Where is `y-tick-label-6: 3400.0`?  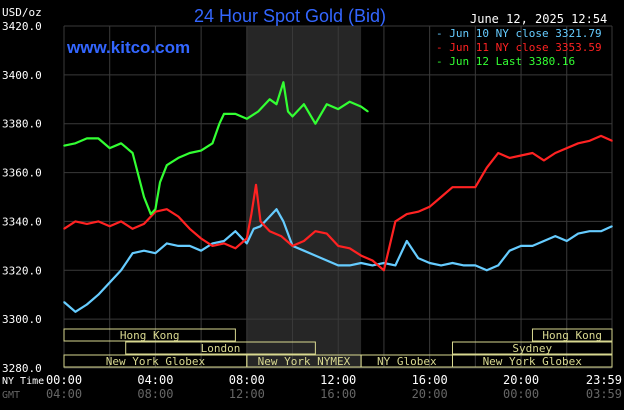 y-tick-label-6: 3400.0 is located at coordinates (22, 75).